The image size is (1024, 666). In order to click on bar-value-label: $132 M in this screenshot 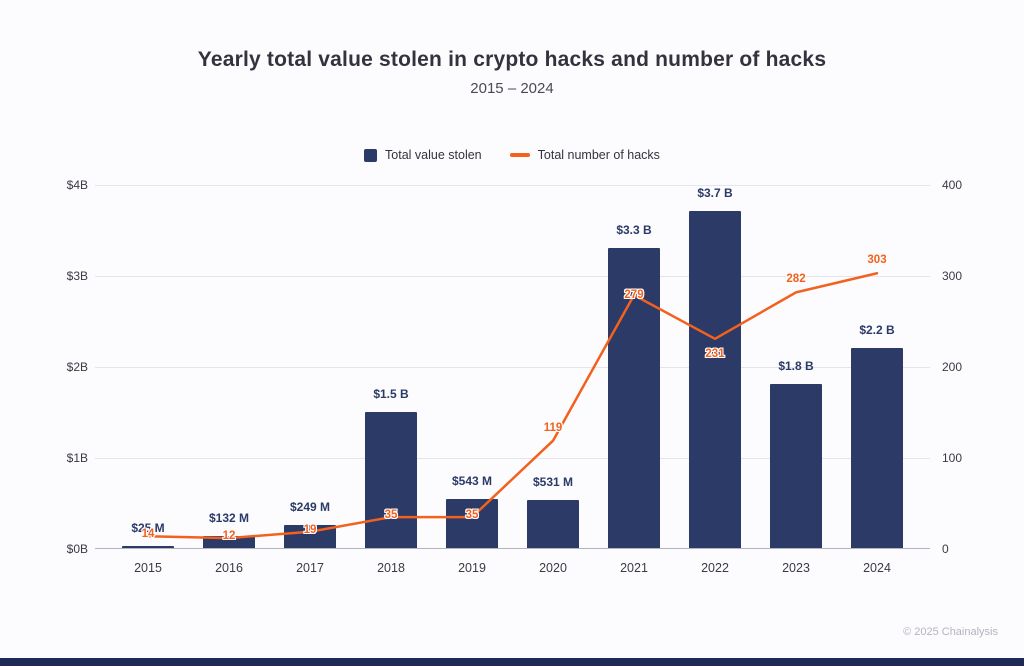, I will do `click(229, 517)`.